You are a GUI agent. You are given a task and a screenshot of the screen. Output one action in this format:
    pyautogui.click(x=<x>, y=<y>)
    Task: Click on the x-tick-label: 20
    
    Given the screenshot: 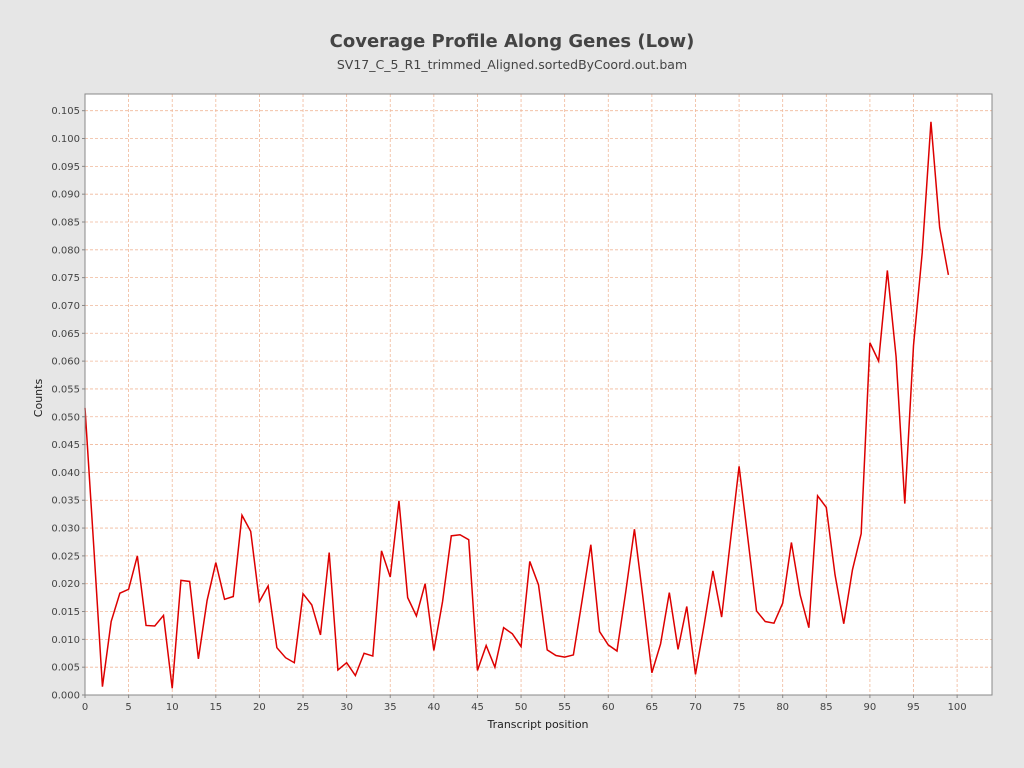 What is the action you would take?
    pyautogui.click(x=259, y=707)
    